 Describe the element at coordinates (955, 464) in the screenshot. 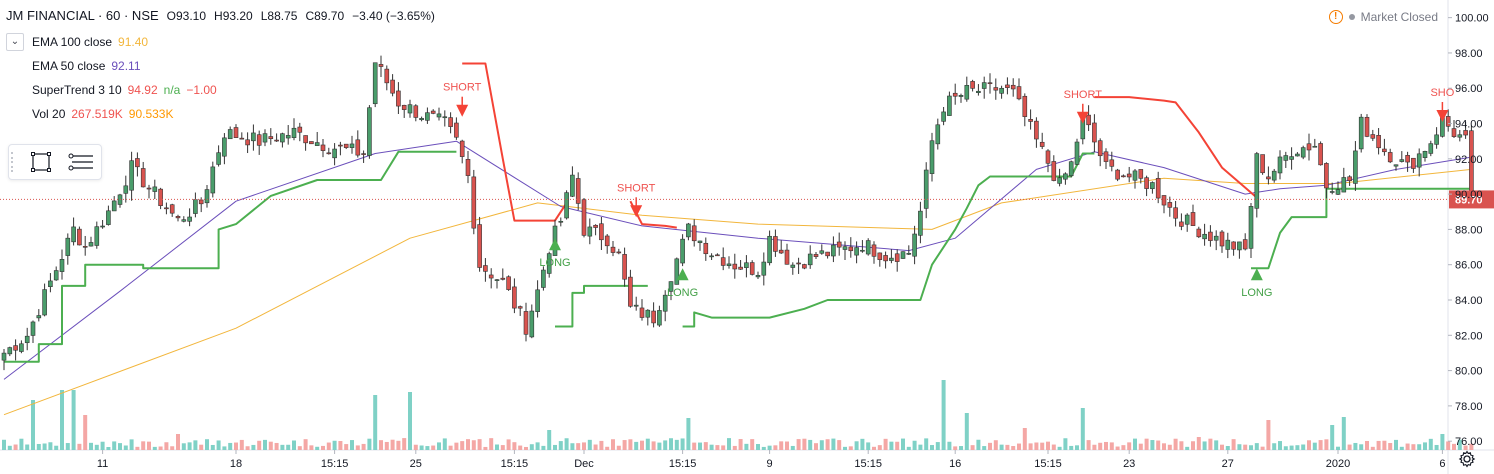

I see `x-tick-label: 16` at that location.